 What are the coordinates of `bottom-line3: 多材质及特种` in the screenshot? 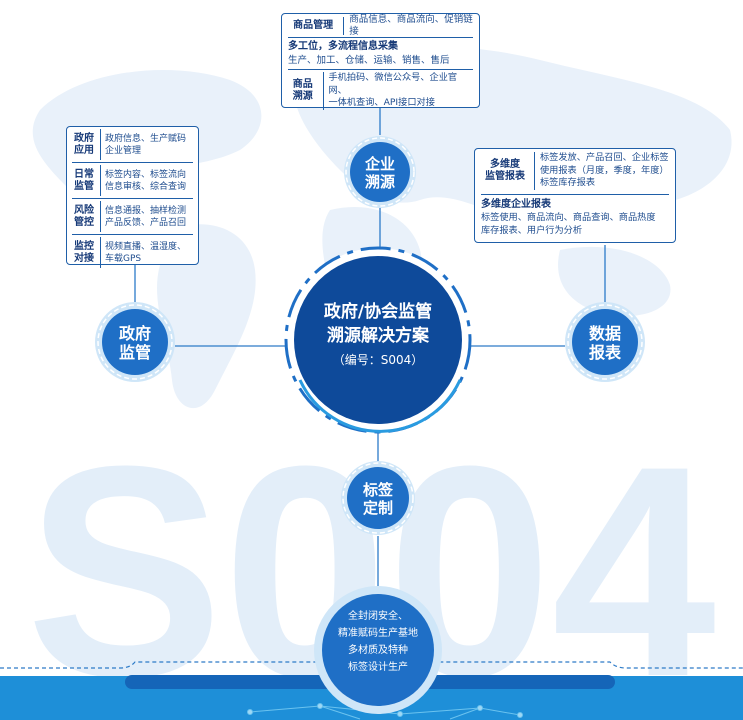 It's located at (378, 650).